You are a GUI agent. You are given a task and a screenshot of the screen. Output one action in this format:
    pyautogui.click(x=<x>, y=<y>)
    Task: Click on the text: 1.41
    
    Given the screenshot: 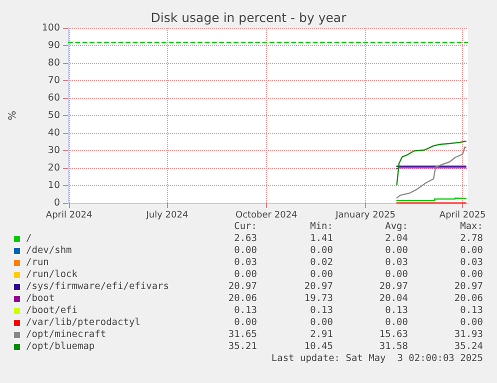 What is the action you would take?
    pyautogui.click(x=321, y=239)
    